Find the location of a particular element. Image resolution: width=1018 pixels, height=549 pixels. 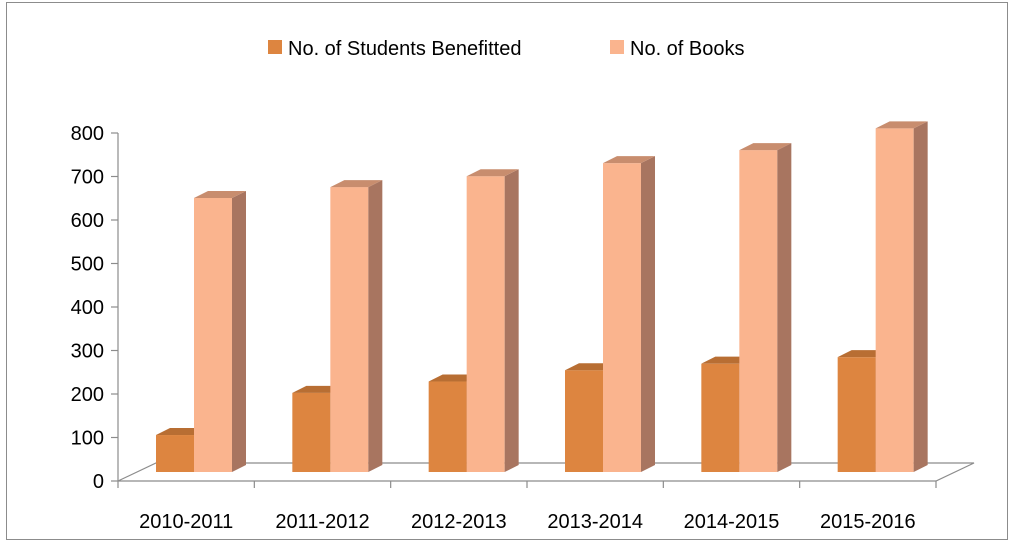

legend: No. of Students Benefitted No. of Books is located at coordinates (506, 49).